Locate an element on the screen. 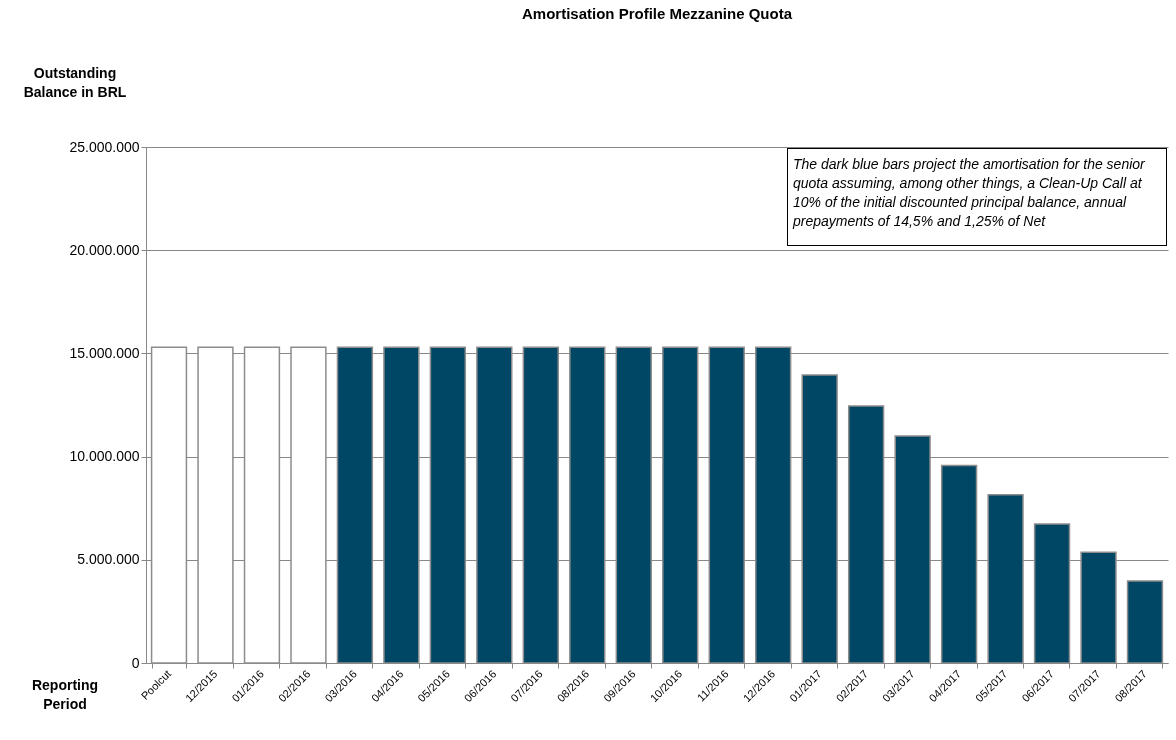 The height and width of the screenshot is (740, 1176). y-axis-title: Outstanding Balance in BRL is located at coordinates (75, 83).